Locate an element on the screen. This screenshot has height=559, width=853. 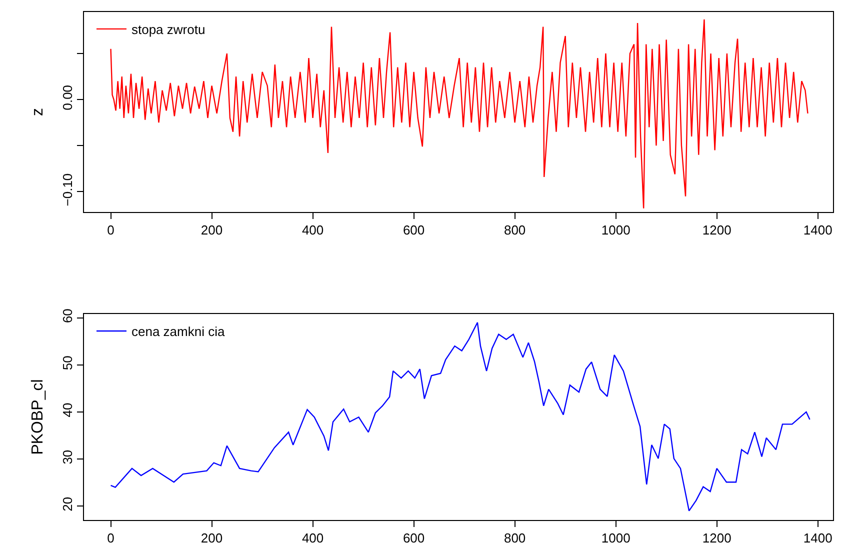
y-tick-label: 20 is located at coordinates (67, 504).